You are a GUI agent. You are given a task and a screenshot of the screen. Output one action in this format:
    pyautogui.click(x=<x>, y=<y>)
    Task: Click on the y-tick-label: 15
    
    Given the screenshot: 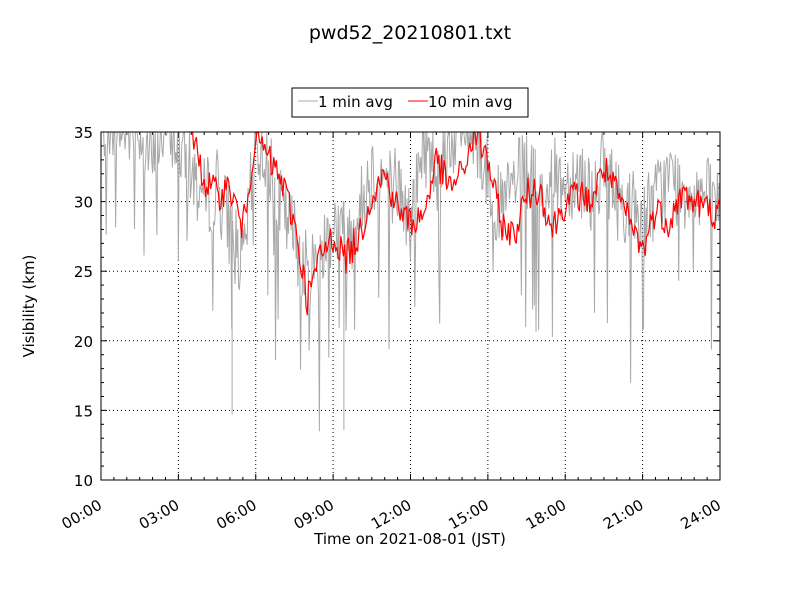 What is the action you would take?
    pyautogui.click(x=83, y=411)
    